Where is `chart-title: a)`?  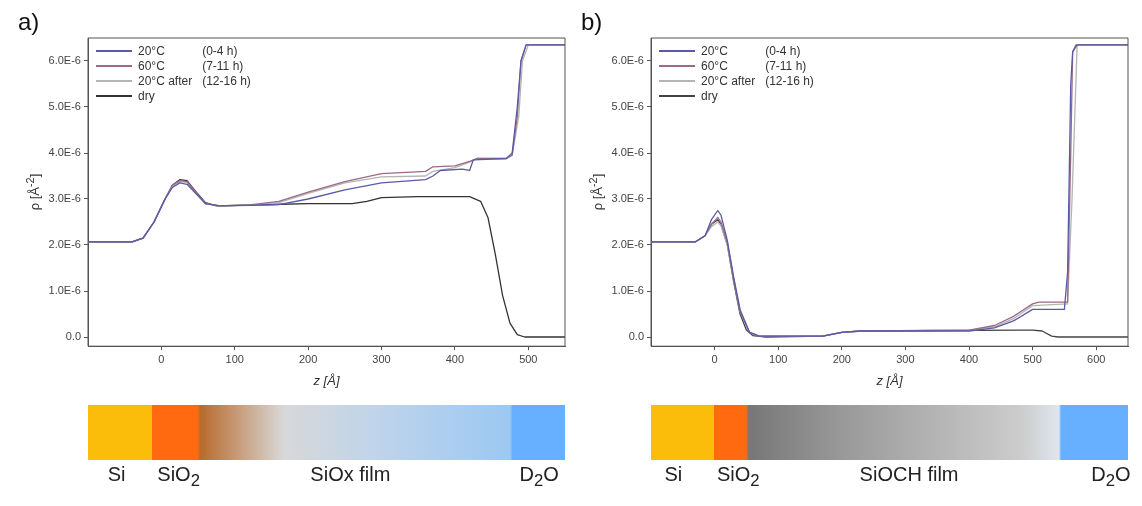 chart-title: a) is located at coordinates (29, 22).